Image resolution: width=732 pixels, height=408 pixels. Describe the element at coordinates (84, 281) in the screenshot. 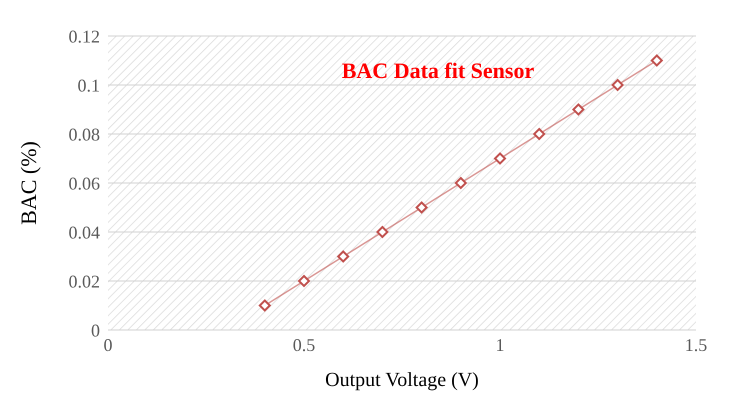

I see `y-tick-label: 0.02` at that location.